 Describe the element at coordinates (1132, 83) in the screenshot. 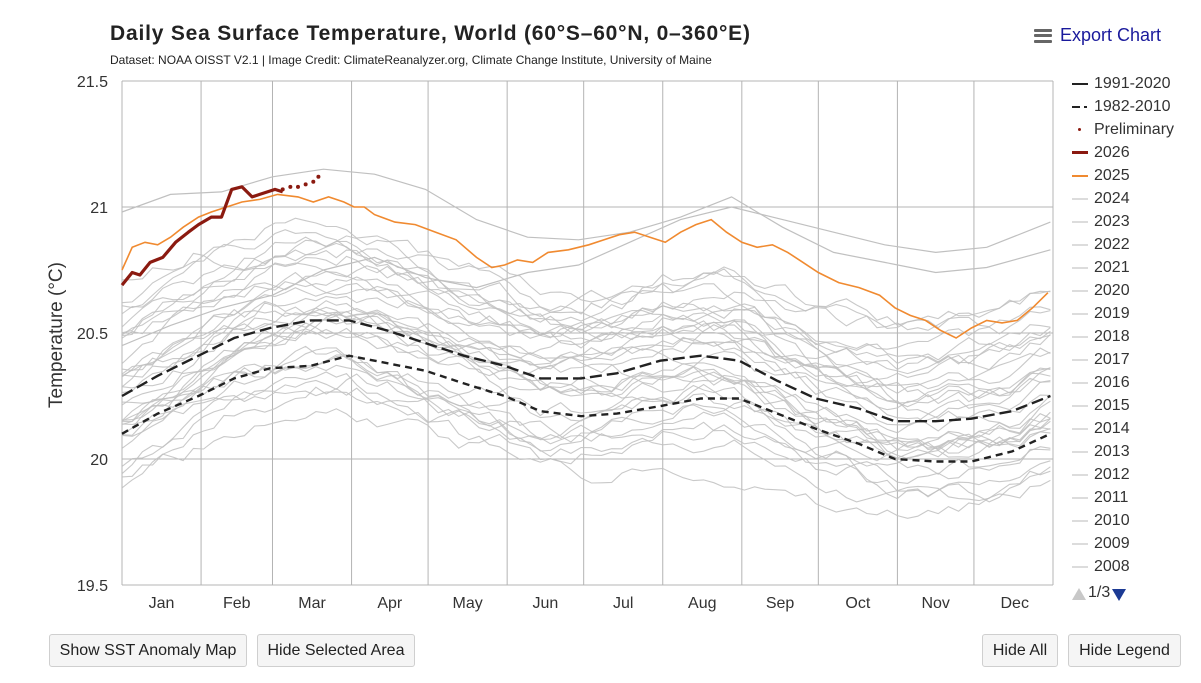

I see `legend-label: 1991-2020` at that location.